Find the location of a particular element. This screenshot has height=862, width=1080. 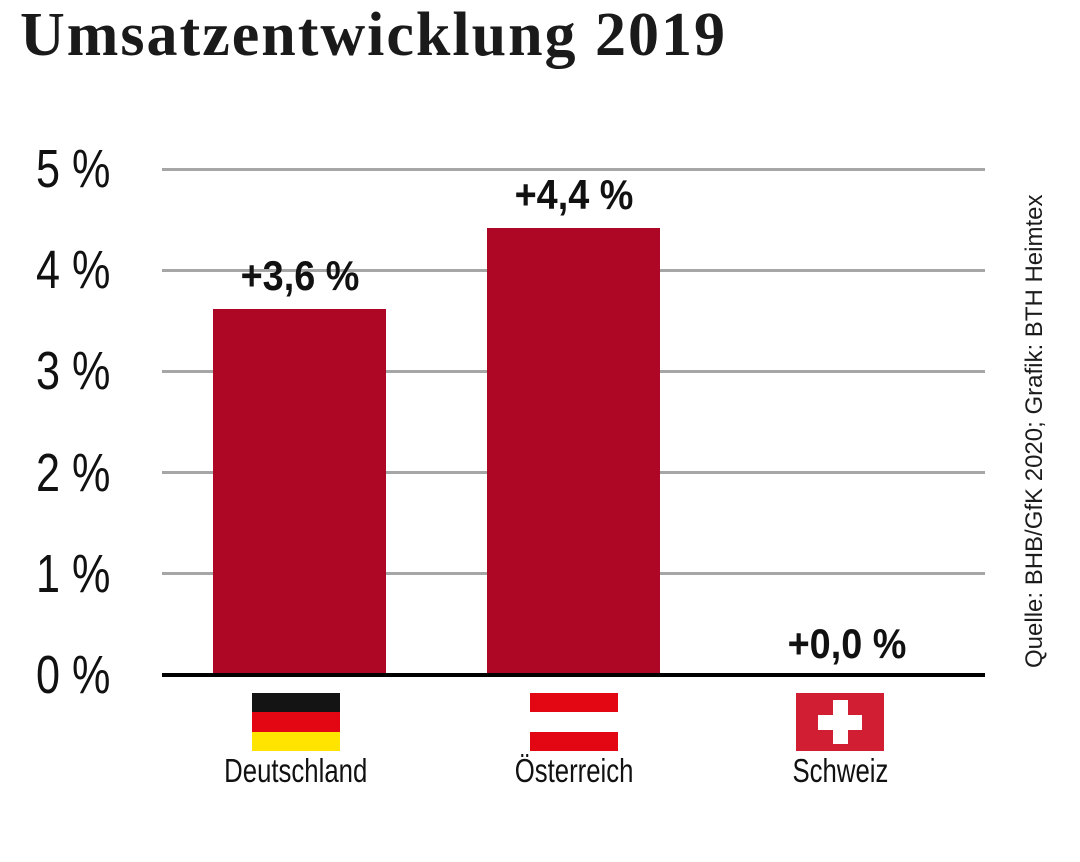

swiss-cross-icon is located at coordinates (840, 722).